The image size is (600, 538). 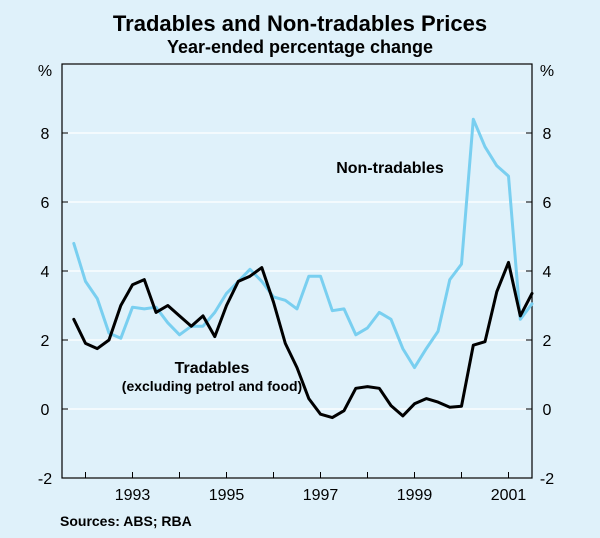 I want to click on x-tick-label: 1997, so click(x=321, y=495).